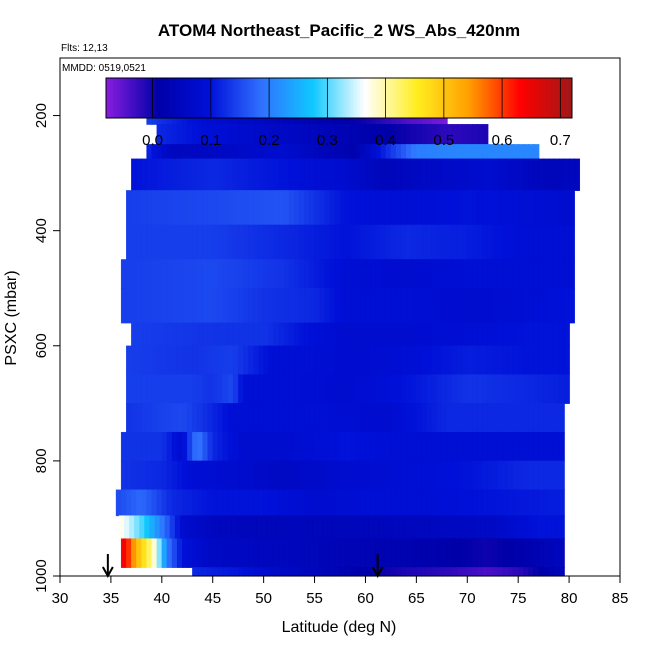 This screenshot has width=650, height=650. I want to click on colorbar-tick-label: 0.6, so click(502, 140).